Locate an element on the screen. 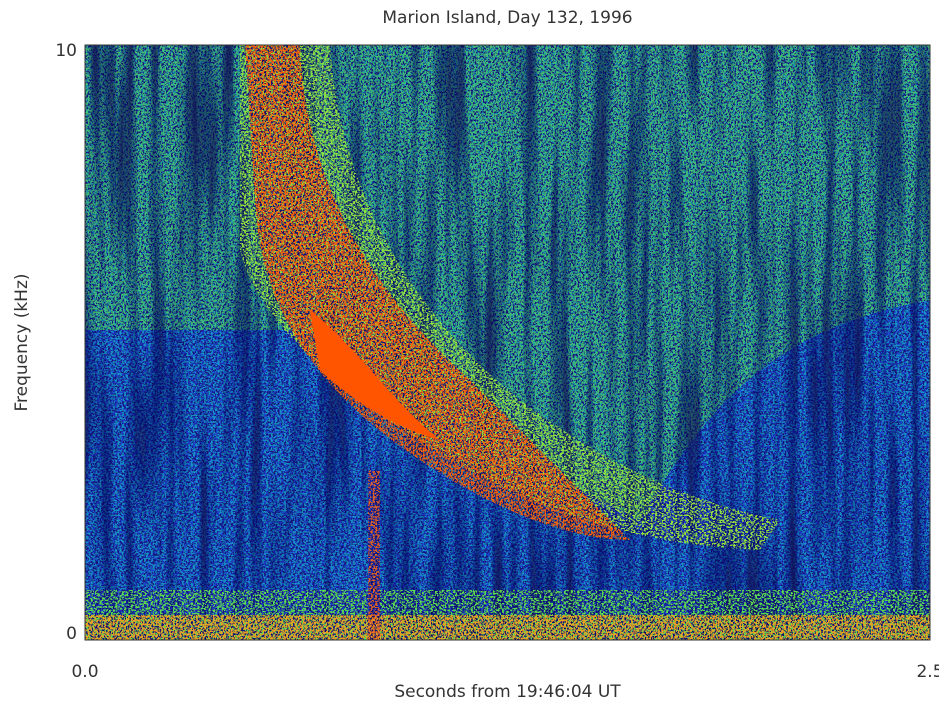 The image size is (939, 703). y-axis-label: Frequency (kHz) is located at coordinates (22, 342).